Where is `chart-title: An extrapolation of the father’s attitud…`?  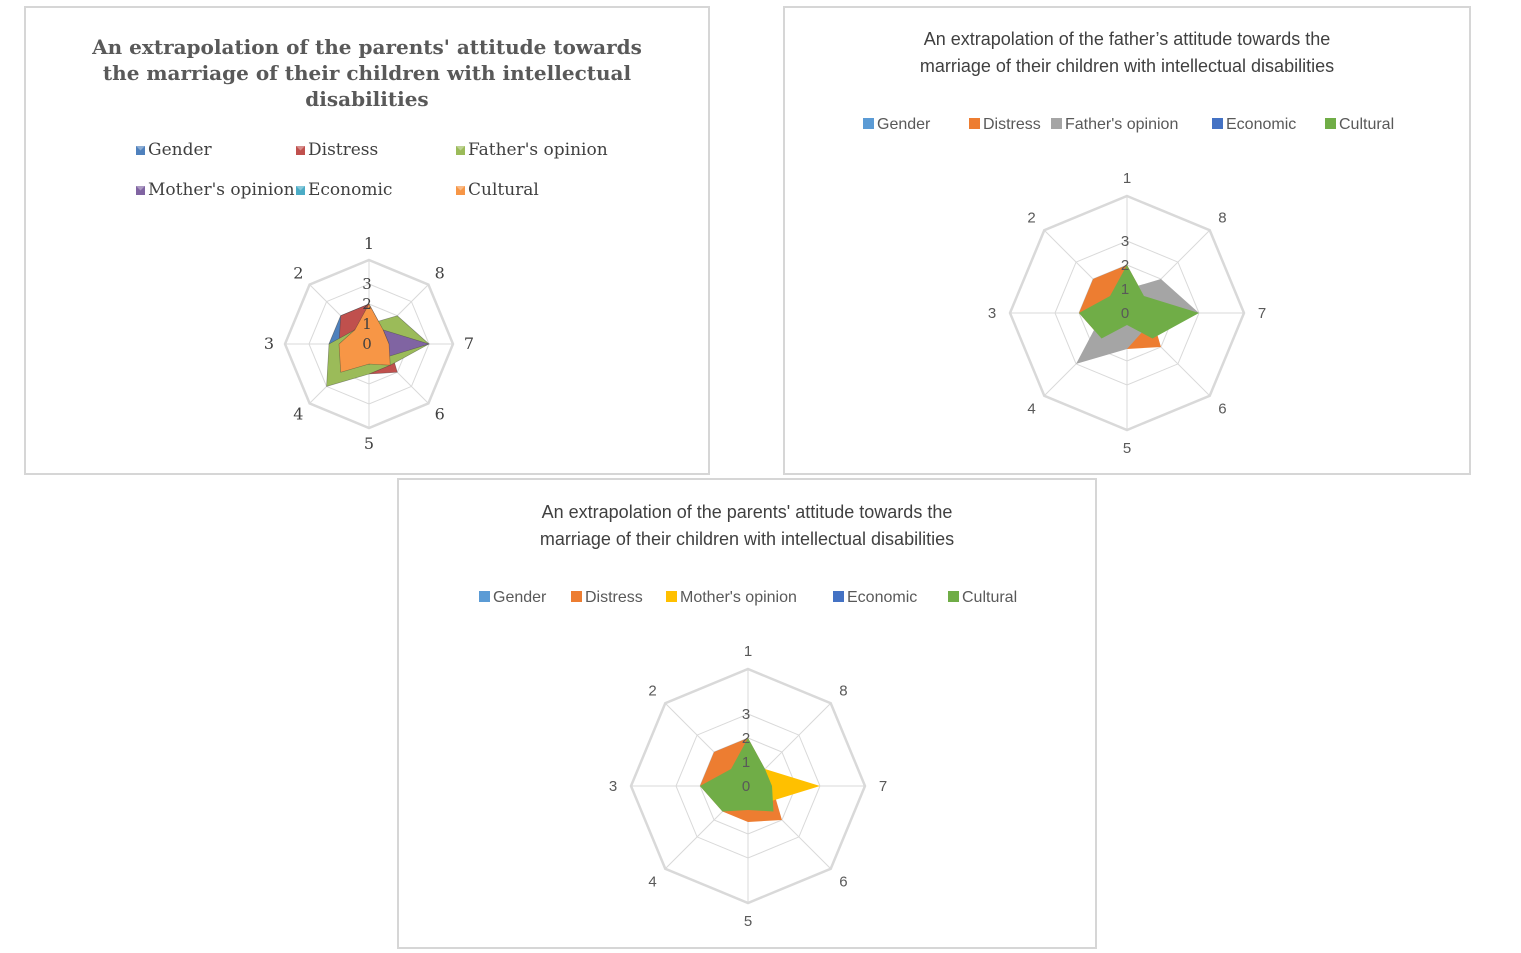
chart-title: An extrapolation of the father’s attitud… is located at coordinates (1127, 52).